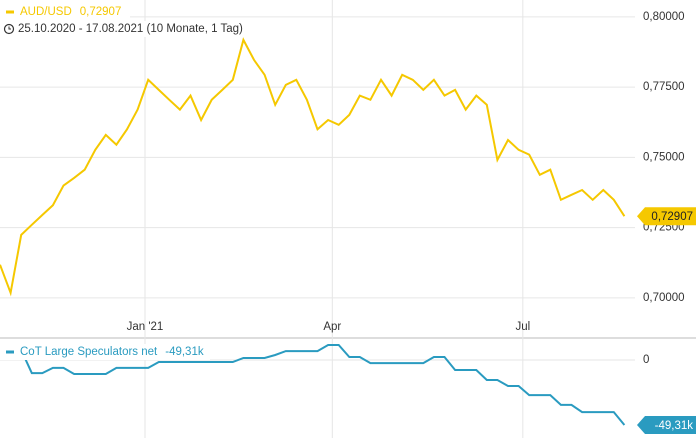 The height and width of the screenshot is (438, 696). What do you see at coordinates (664, 87) in the screenshot?
I see `y-tick-label: 0,77500` at bounding box center [664, 87].